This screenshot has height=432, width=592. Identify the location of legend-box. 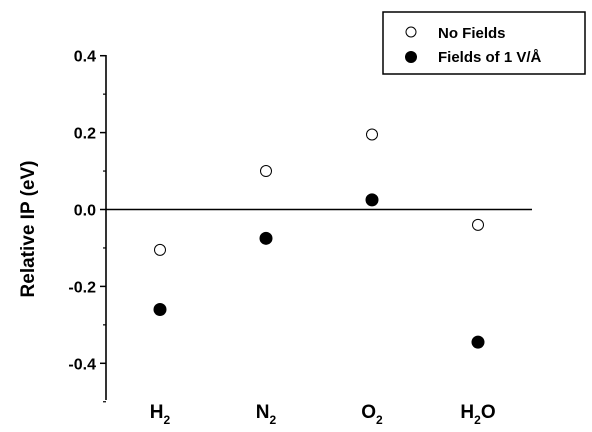
(484, 43).